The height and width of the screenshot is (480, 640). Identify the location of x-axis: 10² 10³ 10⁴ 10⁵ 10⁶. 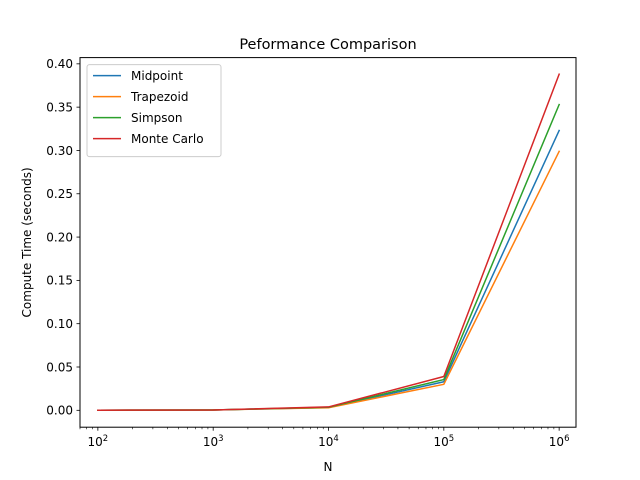
(324, 438).